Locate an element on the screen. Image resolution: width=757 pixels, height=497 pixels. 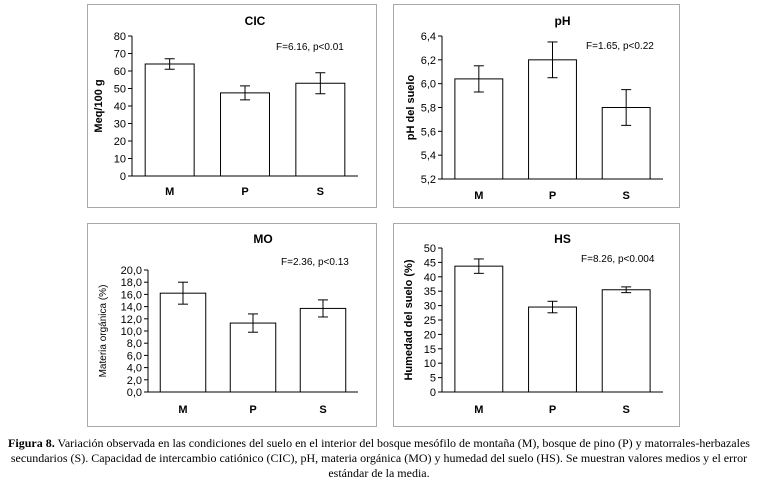
hs-y-tick-label: 10 is located at coordinates (430, 364).